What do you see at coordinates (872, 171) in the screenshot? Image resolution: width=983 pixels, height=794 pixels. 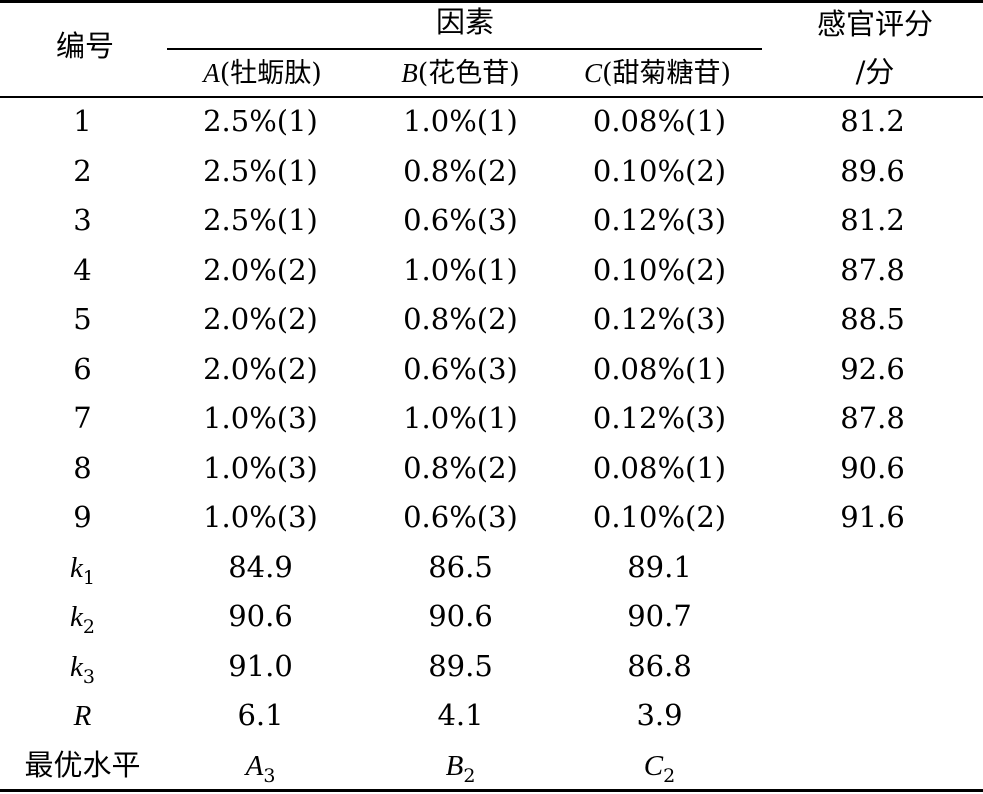 I see `cell-score: 89.6` at bounding box center [872, 171].